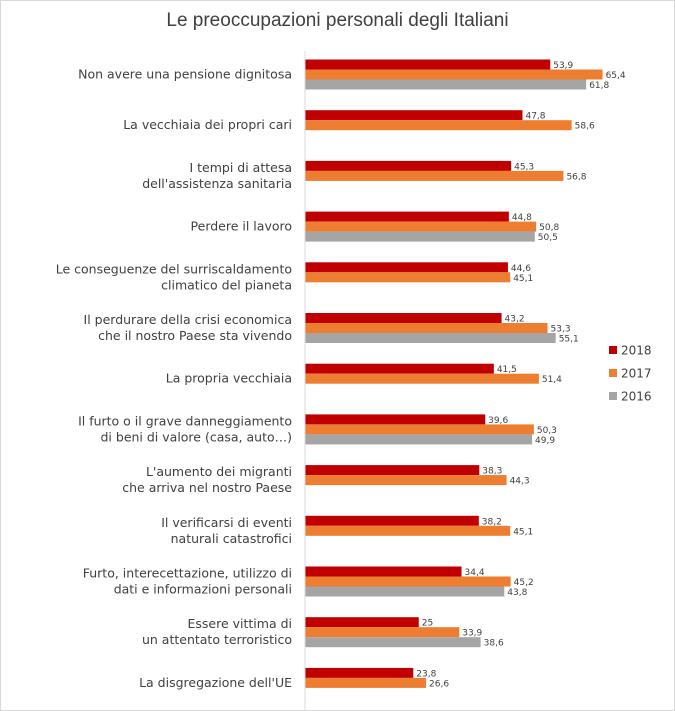  Describe the element at coordinates (185, 74) in the screenshot. I see `category-label-0-0: Non avere una pensione dignitosa` at that location.